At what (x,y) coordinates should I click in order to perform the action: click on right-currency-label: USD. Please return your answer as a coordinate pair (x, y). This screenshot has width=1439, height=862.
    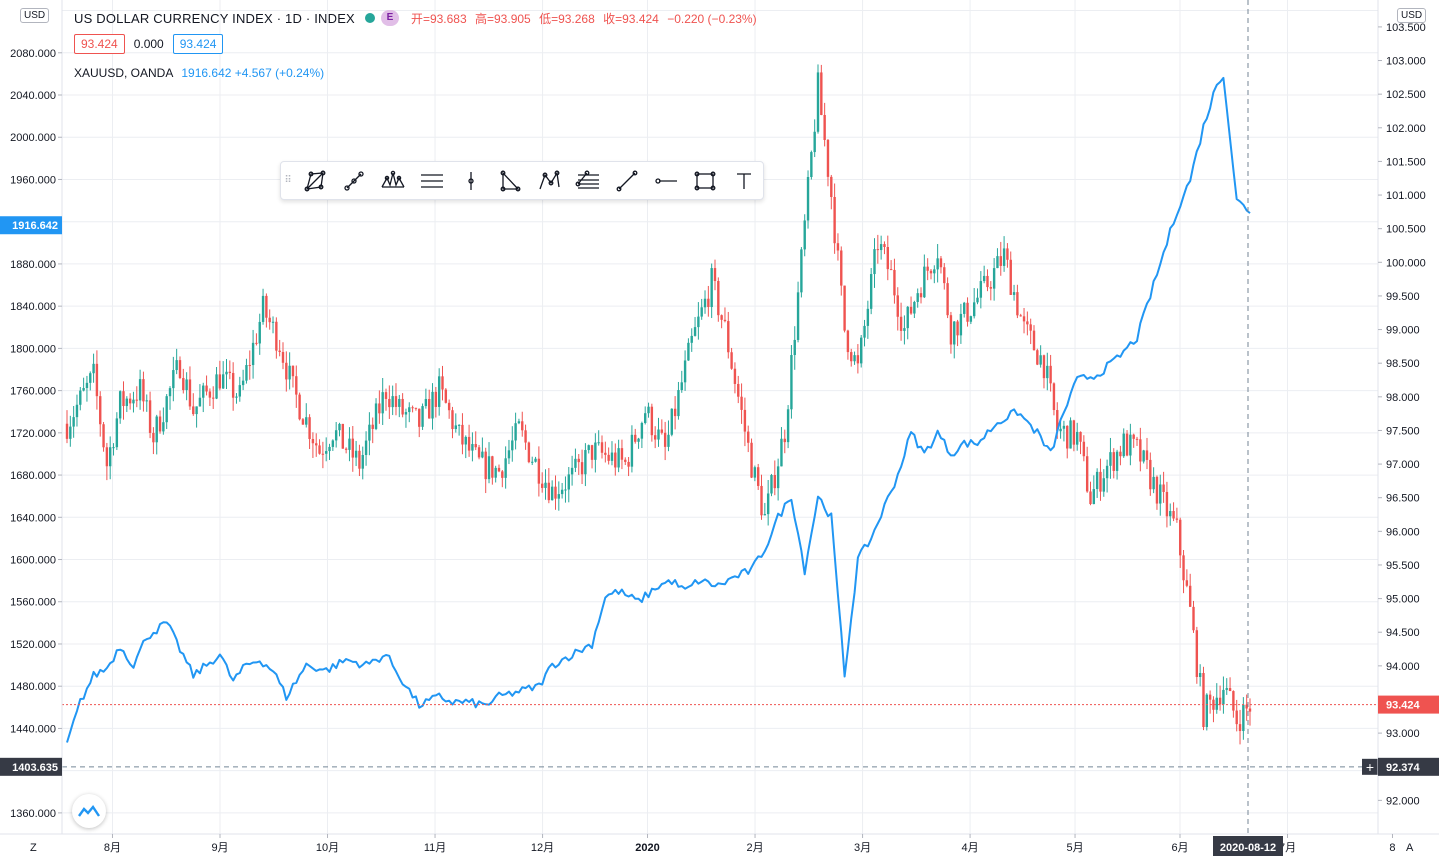
    Looking at the image, I should click on (1412, 15).